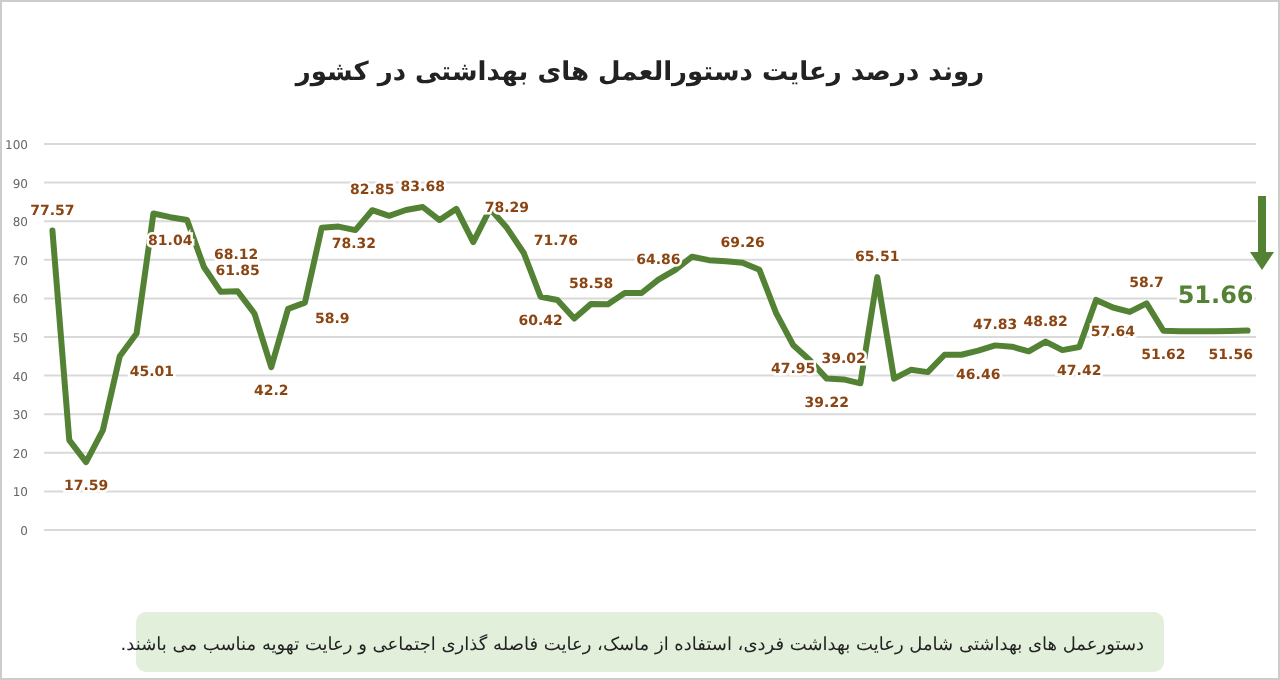 This screenshot has width=1280, height=680. What do you see at coordinates (639, 73) in the screenshot?
I see `chart-title: روند درصد رعایت دستورالعمل های بهداشتی در کشور` at bounding box center [639, 73].